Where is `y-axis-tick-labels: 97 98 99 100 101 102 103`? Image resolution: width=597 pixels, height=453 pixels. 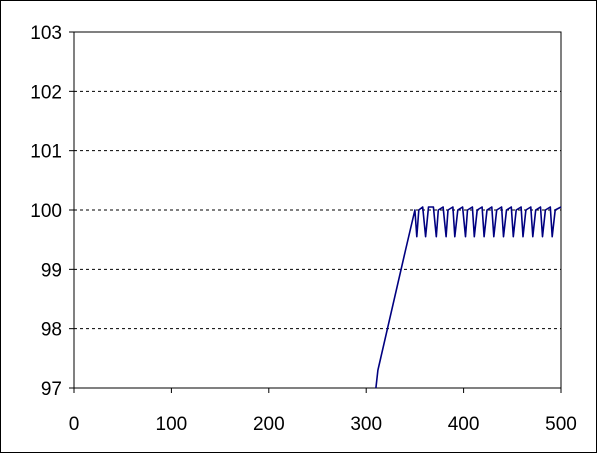
y-axis-tick-labels: 97 98 99 100 101 102 103 is located at coordinates (52, 211).